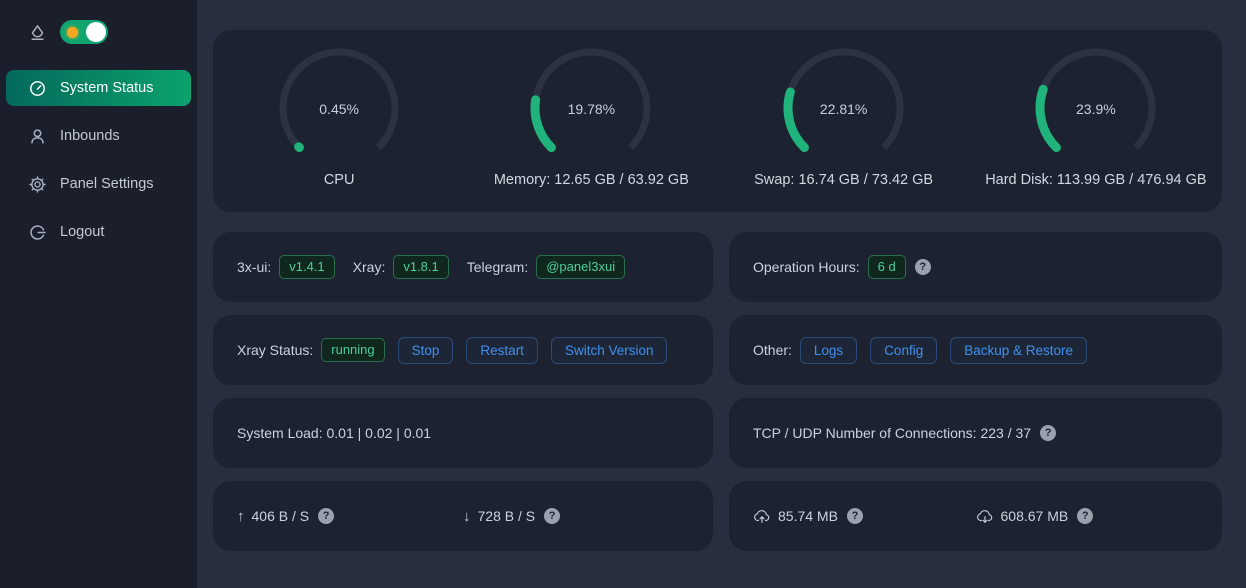 This screenshot has height=588, width=1246. Describe the element at coordinates (107, 88) in the screenshot. I see `sidebar-item-label: System Status` at that location.